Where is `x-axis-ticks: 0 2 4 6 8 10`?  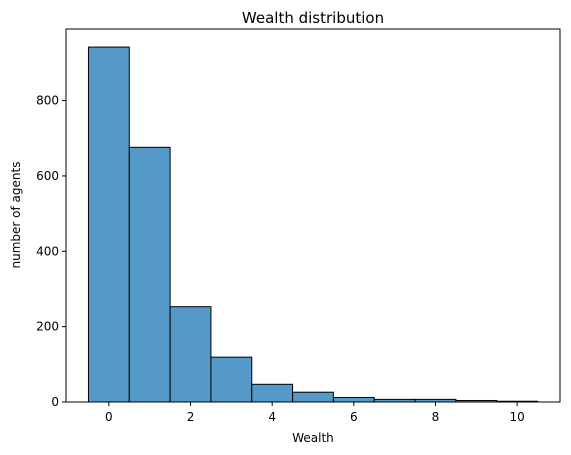 x-axis-ticks: 0 2 4 6 8 10 is located at coordinates (315, 413).